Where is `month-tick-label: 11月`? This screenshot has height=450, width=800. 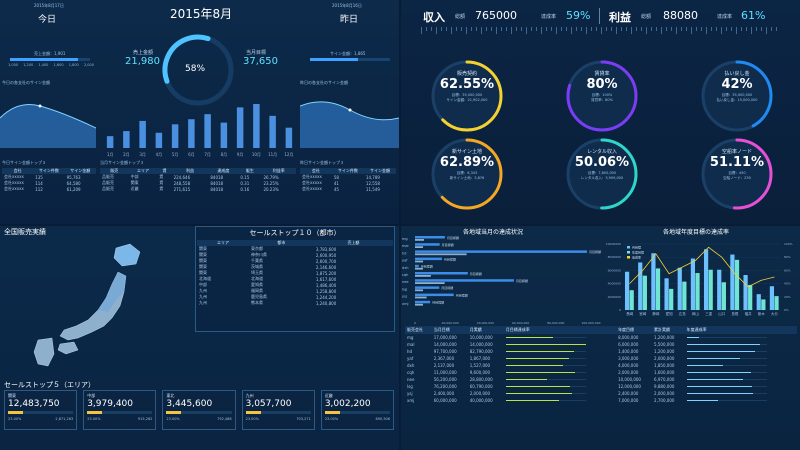
month-tick-label: 11月 is located at coordinates (272, 154).